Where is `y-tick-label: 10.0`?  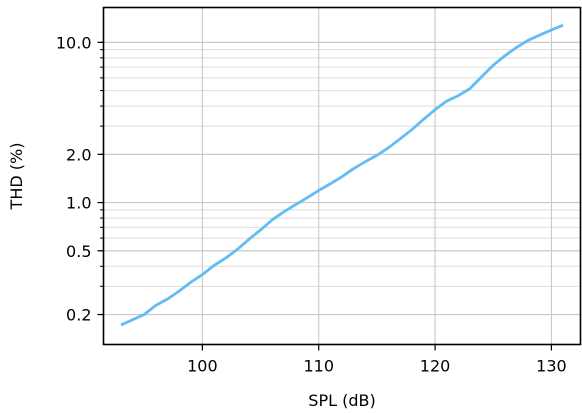 y-tick-label: 10.0 is located at coordinates (74, 42).